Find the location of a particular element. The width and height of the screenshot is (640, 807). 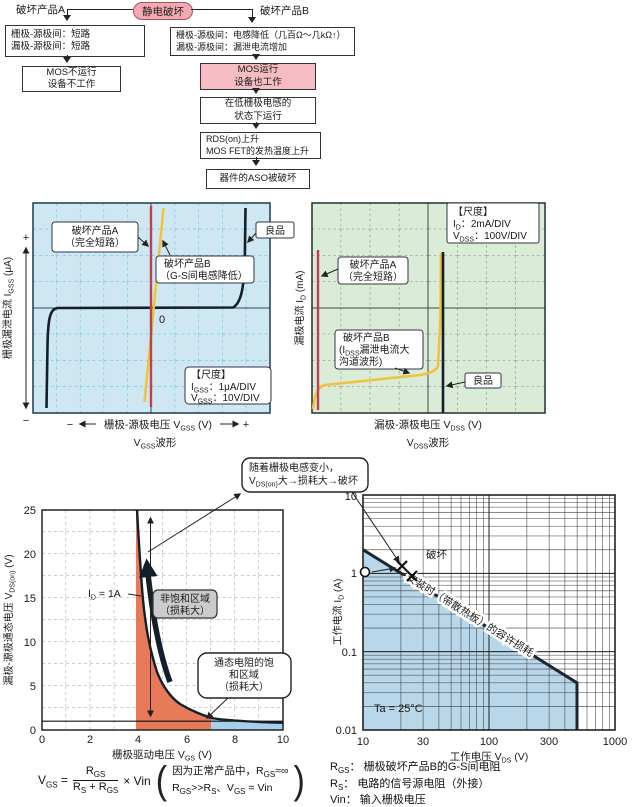

soa-x-ticks: 10 30 100 300 1000 is located at coordinates (492, 742).